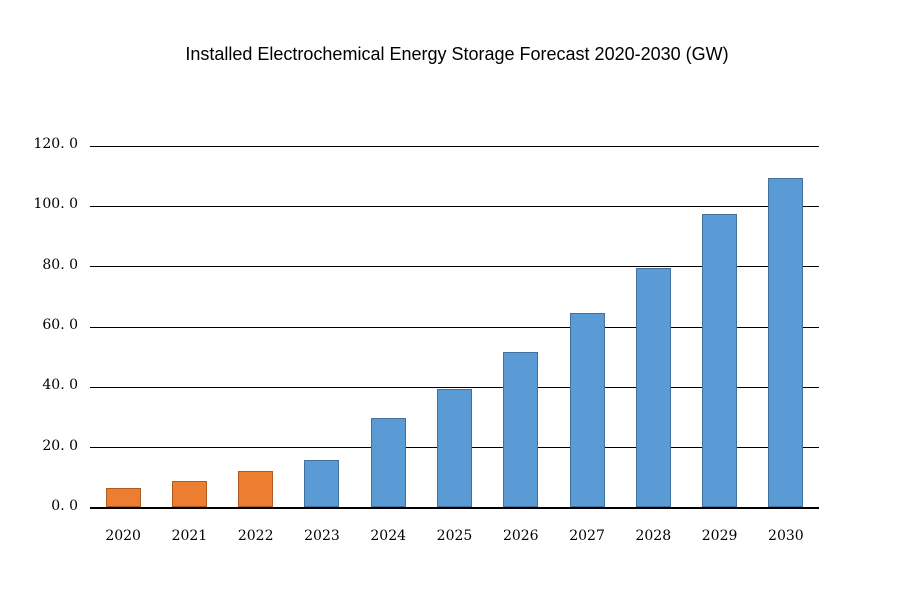 This screenshot has width=914, height=606. I want to click on y-tick-label-100: 100. 0, so click(55, 204).